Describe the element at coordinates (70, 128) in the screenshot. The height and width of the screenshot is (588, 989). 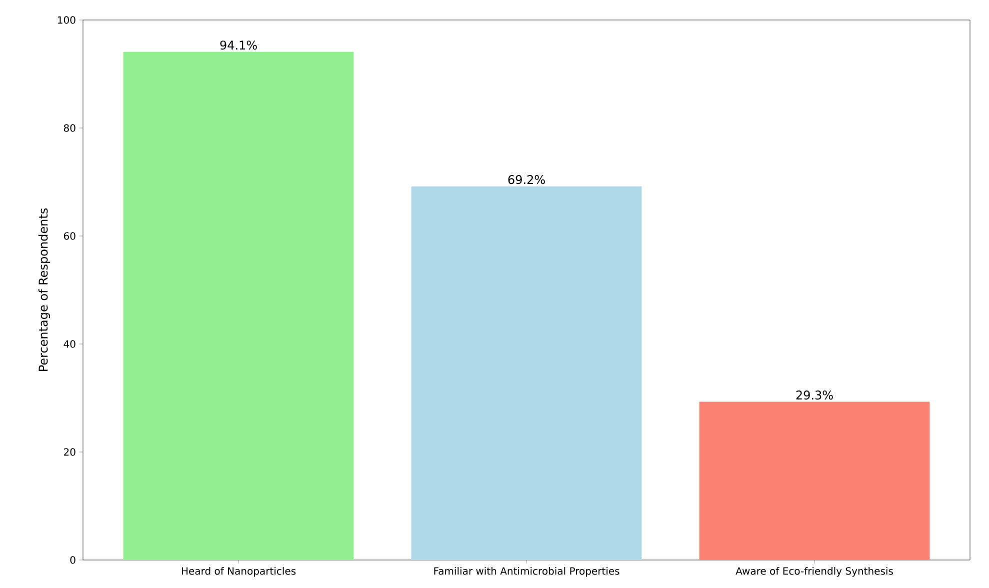
I see `y-tick-label: 80` at that location.